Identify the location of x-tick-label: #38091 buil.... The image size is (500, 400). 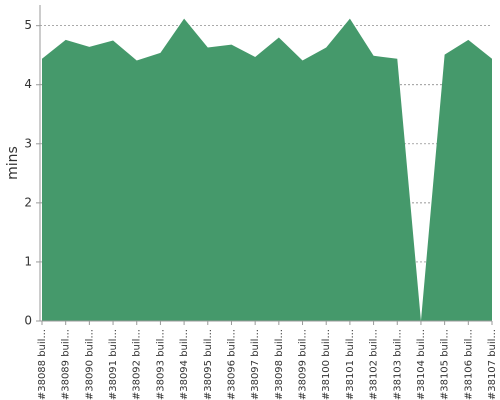
(113, 364).